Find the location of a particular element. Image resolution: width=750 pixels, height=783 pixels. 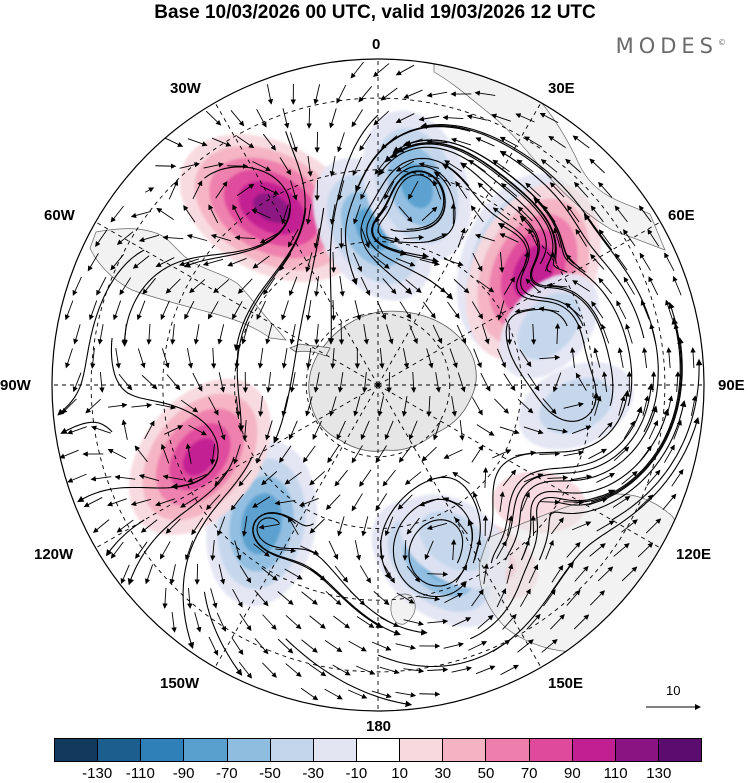

anomaly-contour-fill is located at coordinates (272, 208).